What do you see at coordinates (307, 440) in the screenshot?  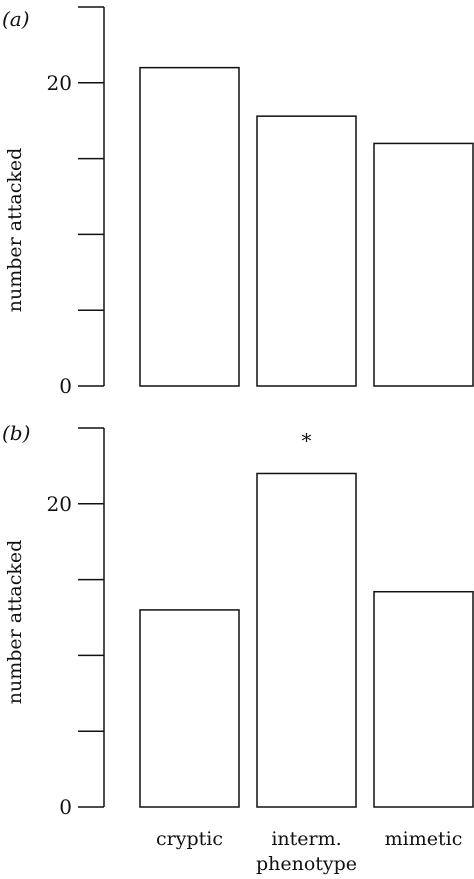 I see `significance-marker: *` at bounding box center [307, 440].